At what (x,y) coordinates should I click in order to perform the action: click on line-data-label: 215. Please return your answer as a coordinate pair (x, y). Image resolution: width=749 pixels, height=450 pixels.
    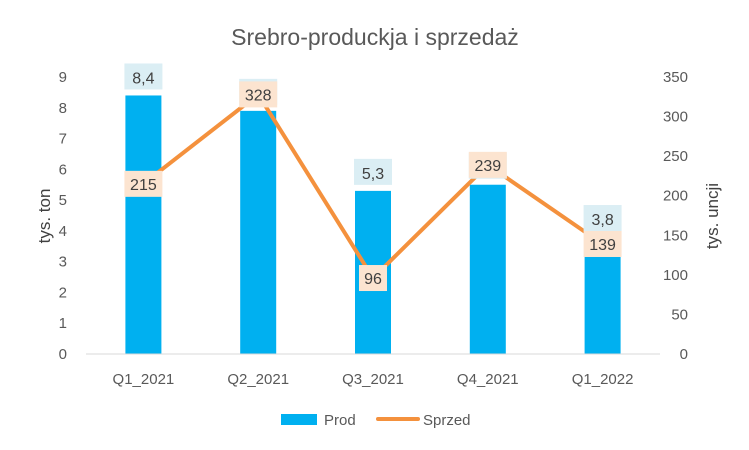
    Looking at the image, I should click on (143, 185).